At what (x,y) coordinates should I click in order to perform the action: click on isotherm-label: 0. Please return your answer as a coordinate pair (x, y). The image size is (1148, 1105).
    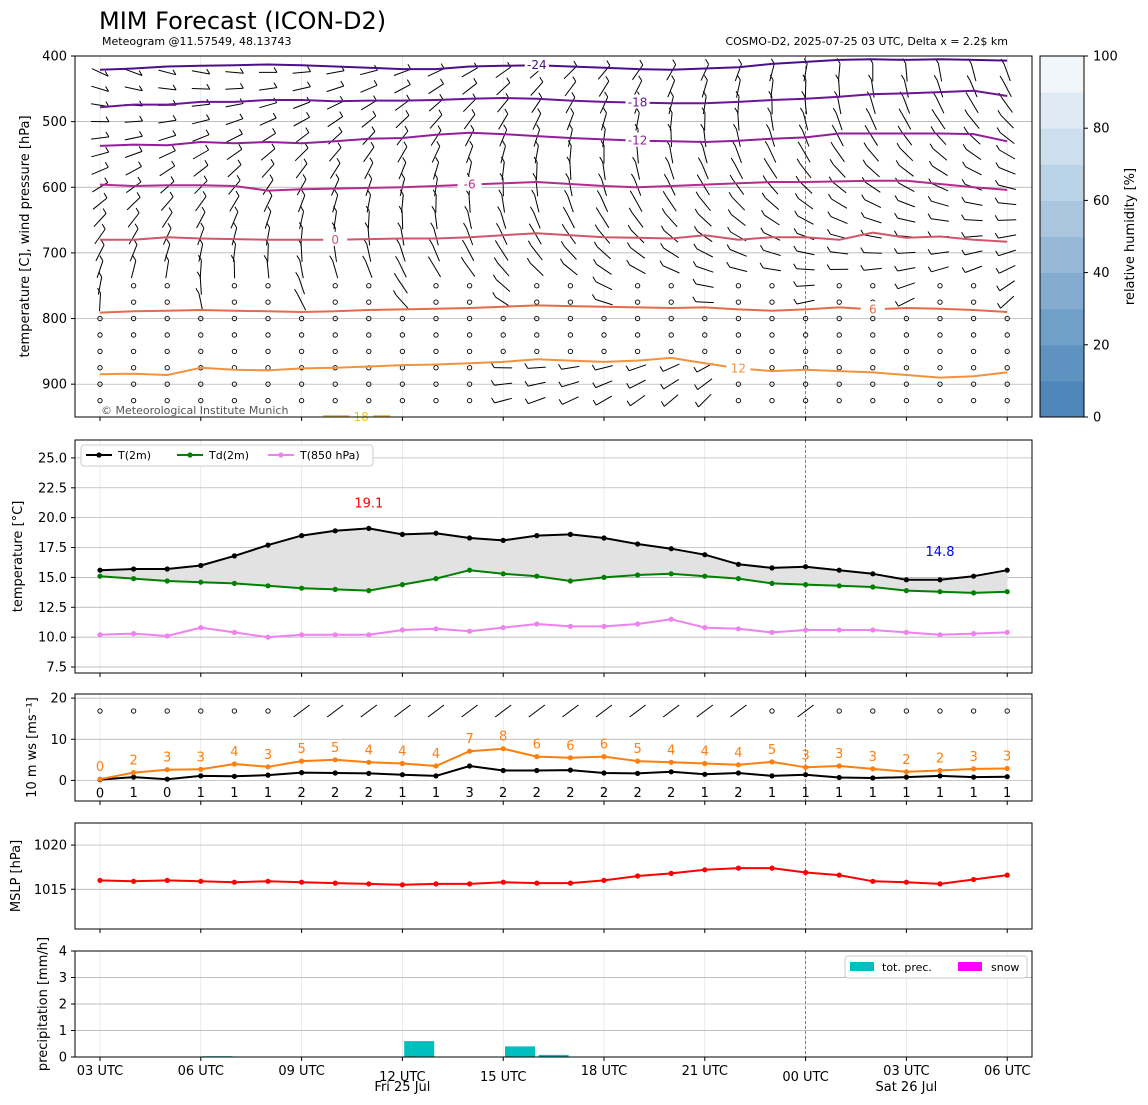
    Looking at the image, I should click on (335, 240).